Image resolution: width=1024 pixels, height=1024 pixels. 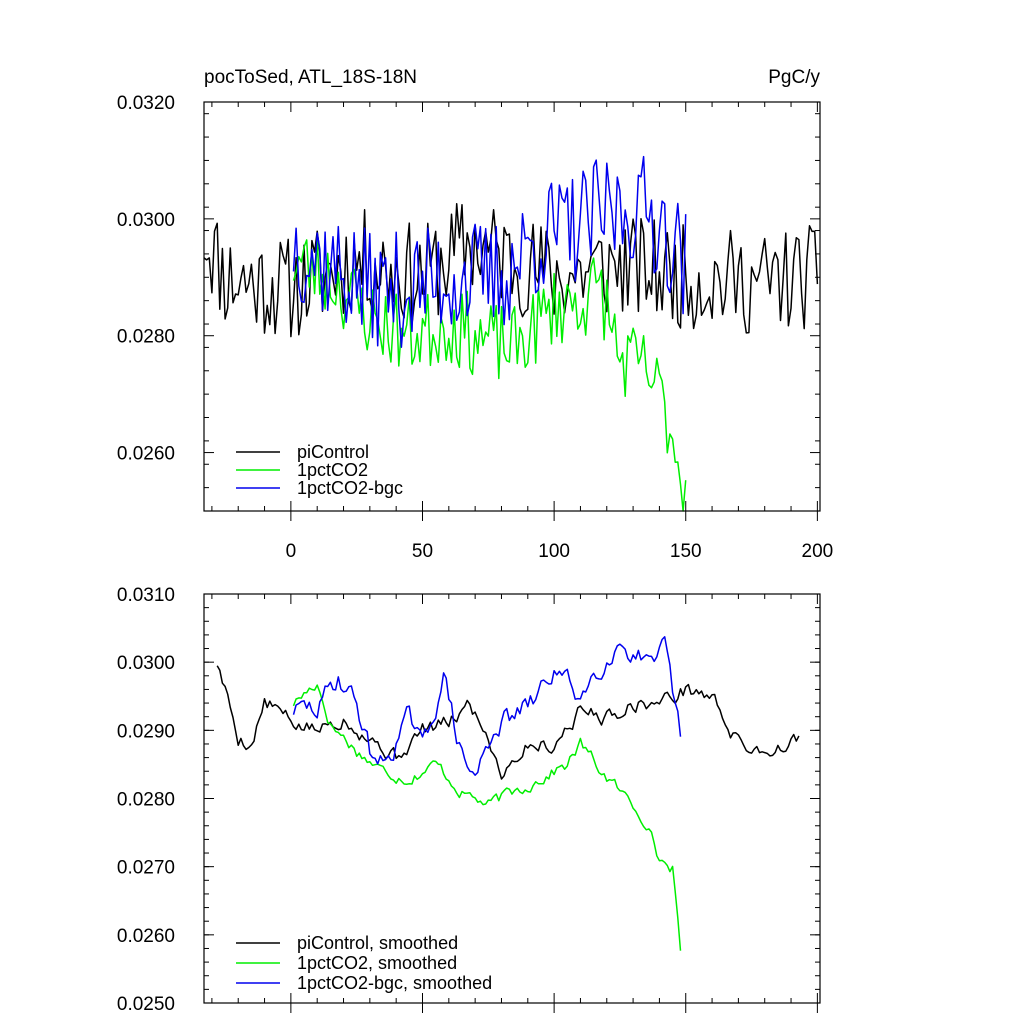 I want to click on series-line-1pctco2-bgc-smoothed, so click(x=487, y=706).